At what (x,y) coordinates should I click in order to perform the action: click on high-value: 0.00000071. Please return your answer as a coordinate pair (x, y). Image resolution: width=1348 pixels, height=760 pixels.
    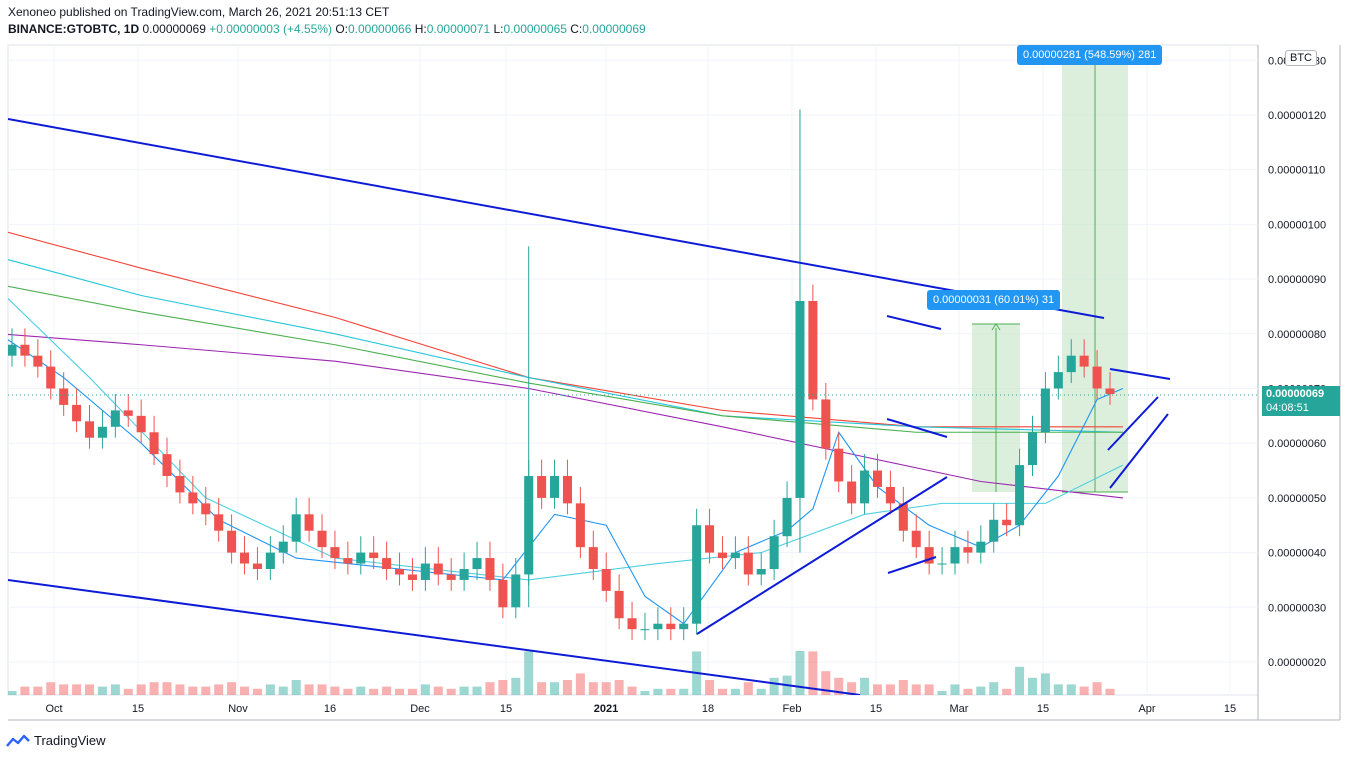
    Looking at the image, I should click on (458, 29).